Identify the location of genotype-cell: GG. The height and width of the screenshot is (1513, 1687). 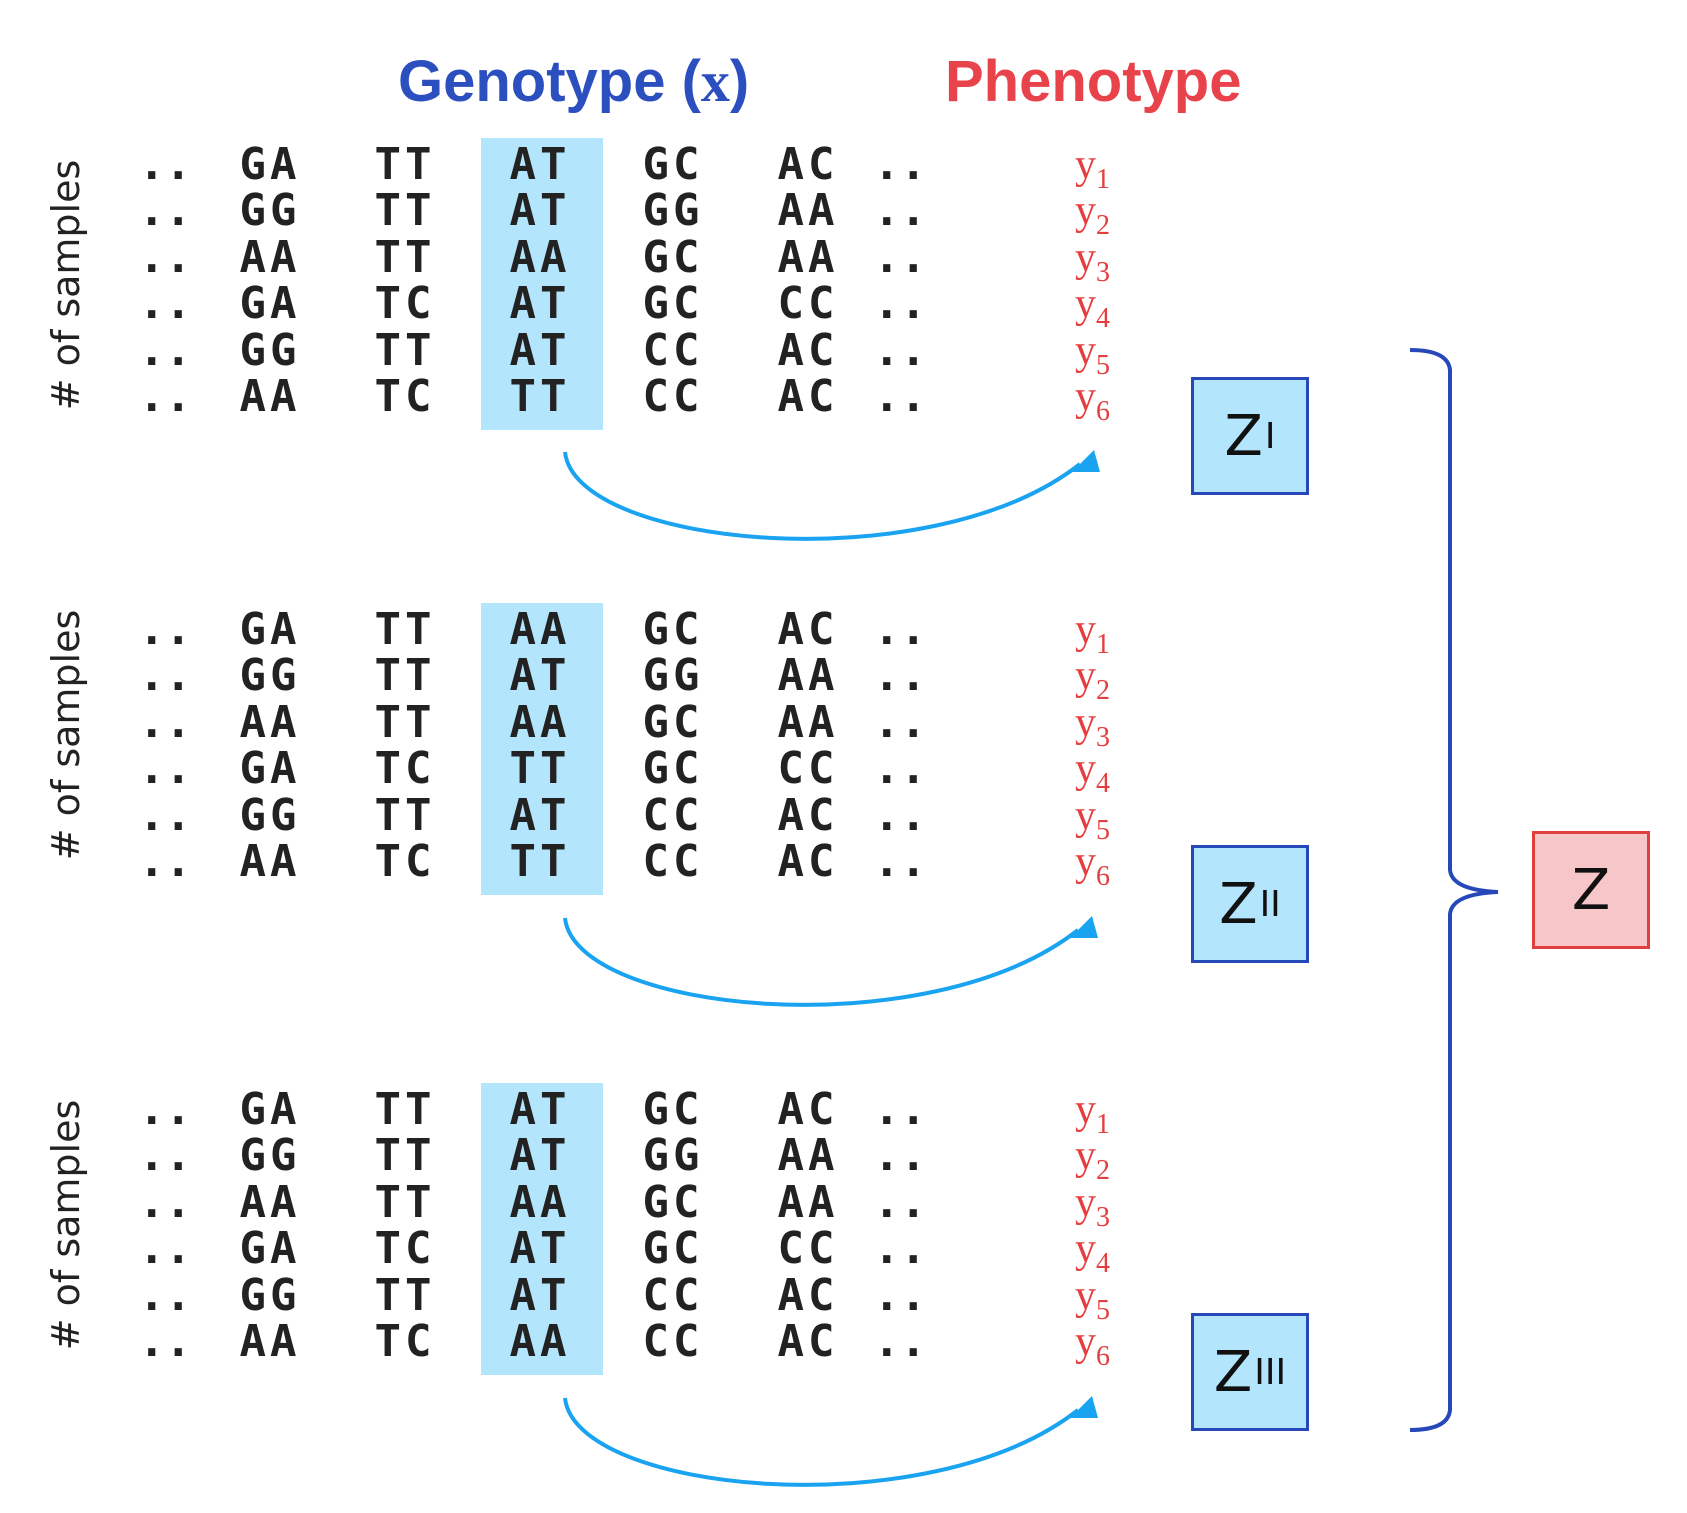
(673, 1156).